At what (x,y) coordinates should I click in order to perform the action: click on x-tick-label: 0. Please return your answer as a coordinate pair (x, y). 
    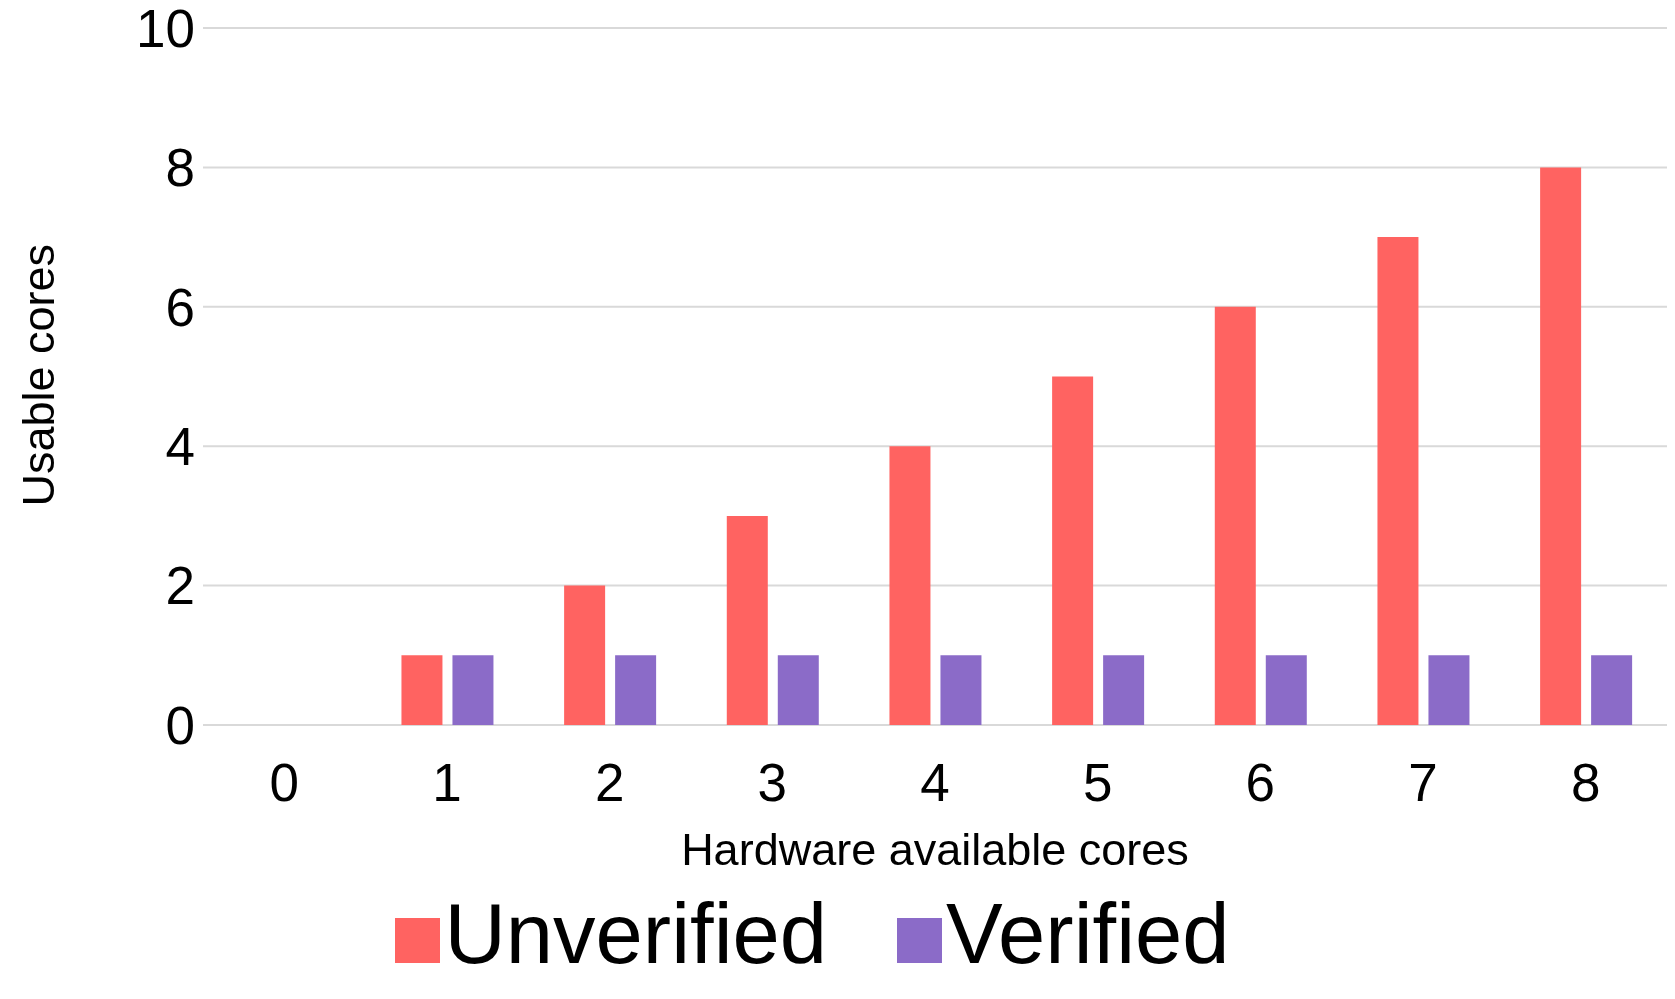
    Looking at the image, I should click on (284, 782).